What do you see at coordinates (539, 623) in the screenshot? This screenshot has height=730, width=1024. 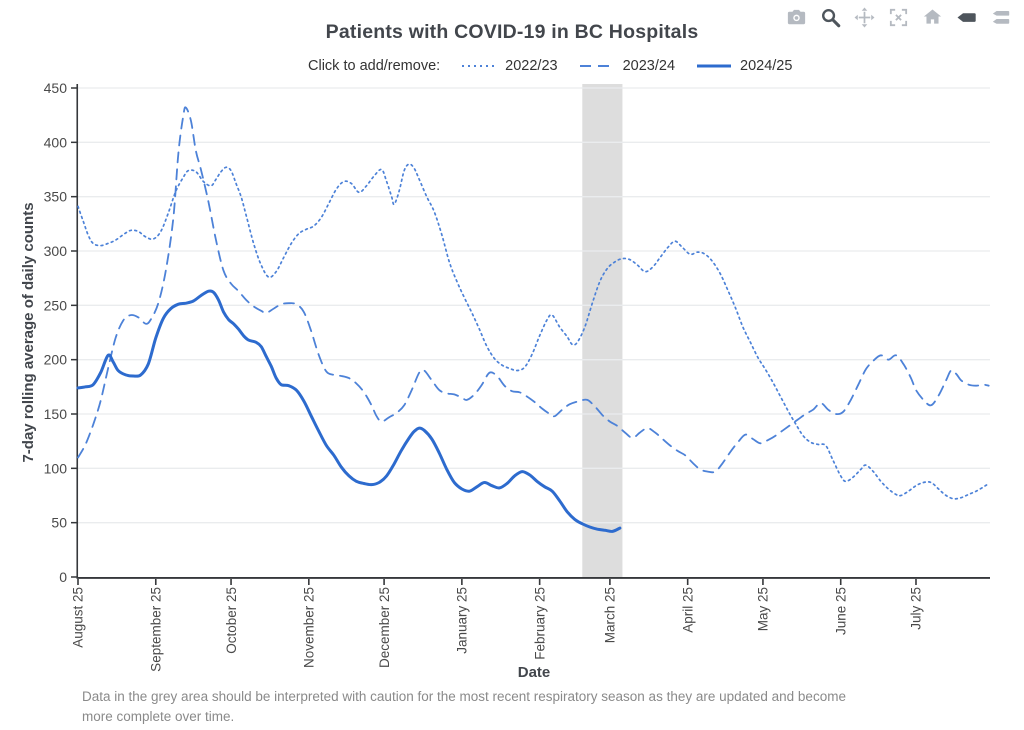 I see `x-tick-label: February 25` at bounding box center [539, 623].